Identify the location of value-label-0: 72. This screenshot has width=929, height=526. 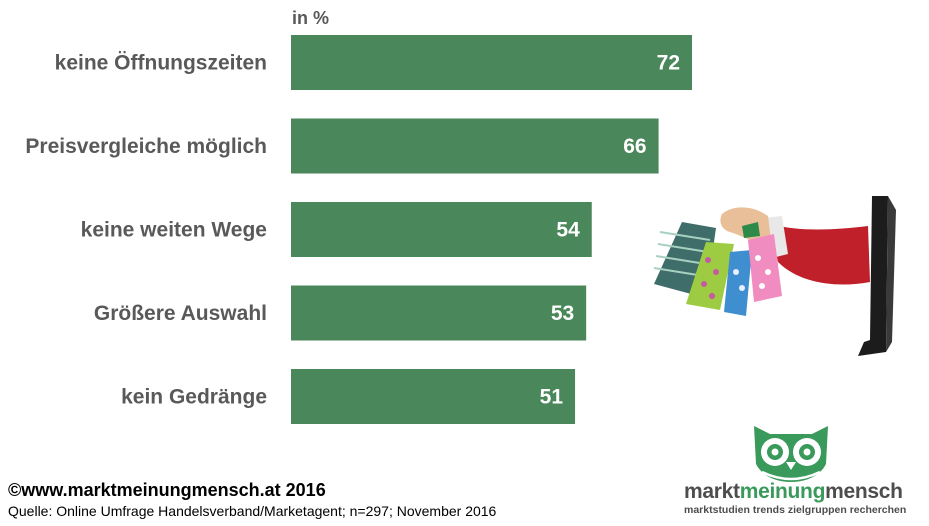
(668, 63).